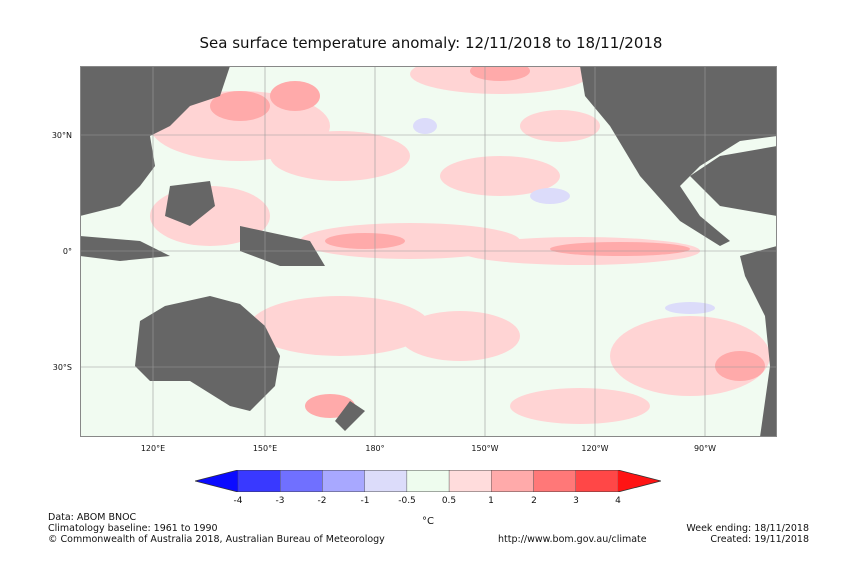  I want to click on colorbar-segments, so click(428, 481).